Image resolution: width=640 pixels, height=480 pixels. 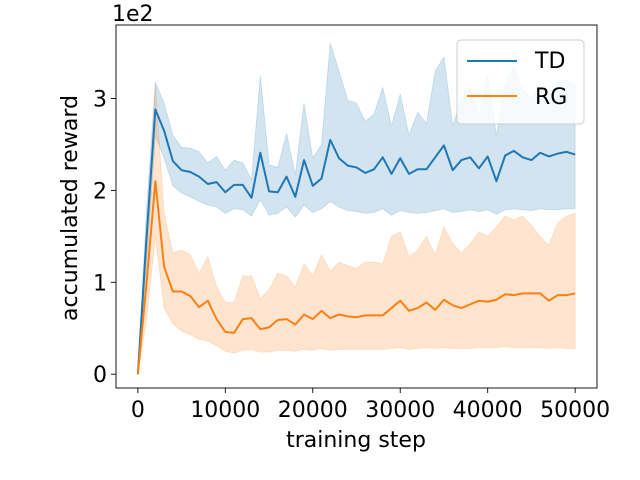 I want to click on x-tick-label: 20000, so click(x=313, y=410).